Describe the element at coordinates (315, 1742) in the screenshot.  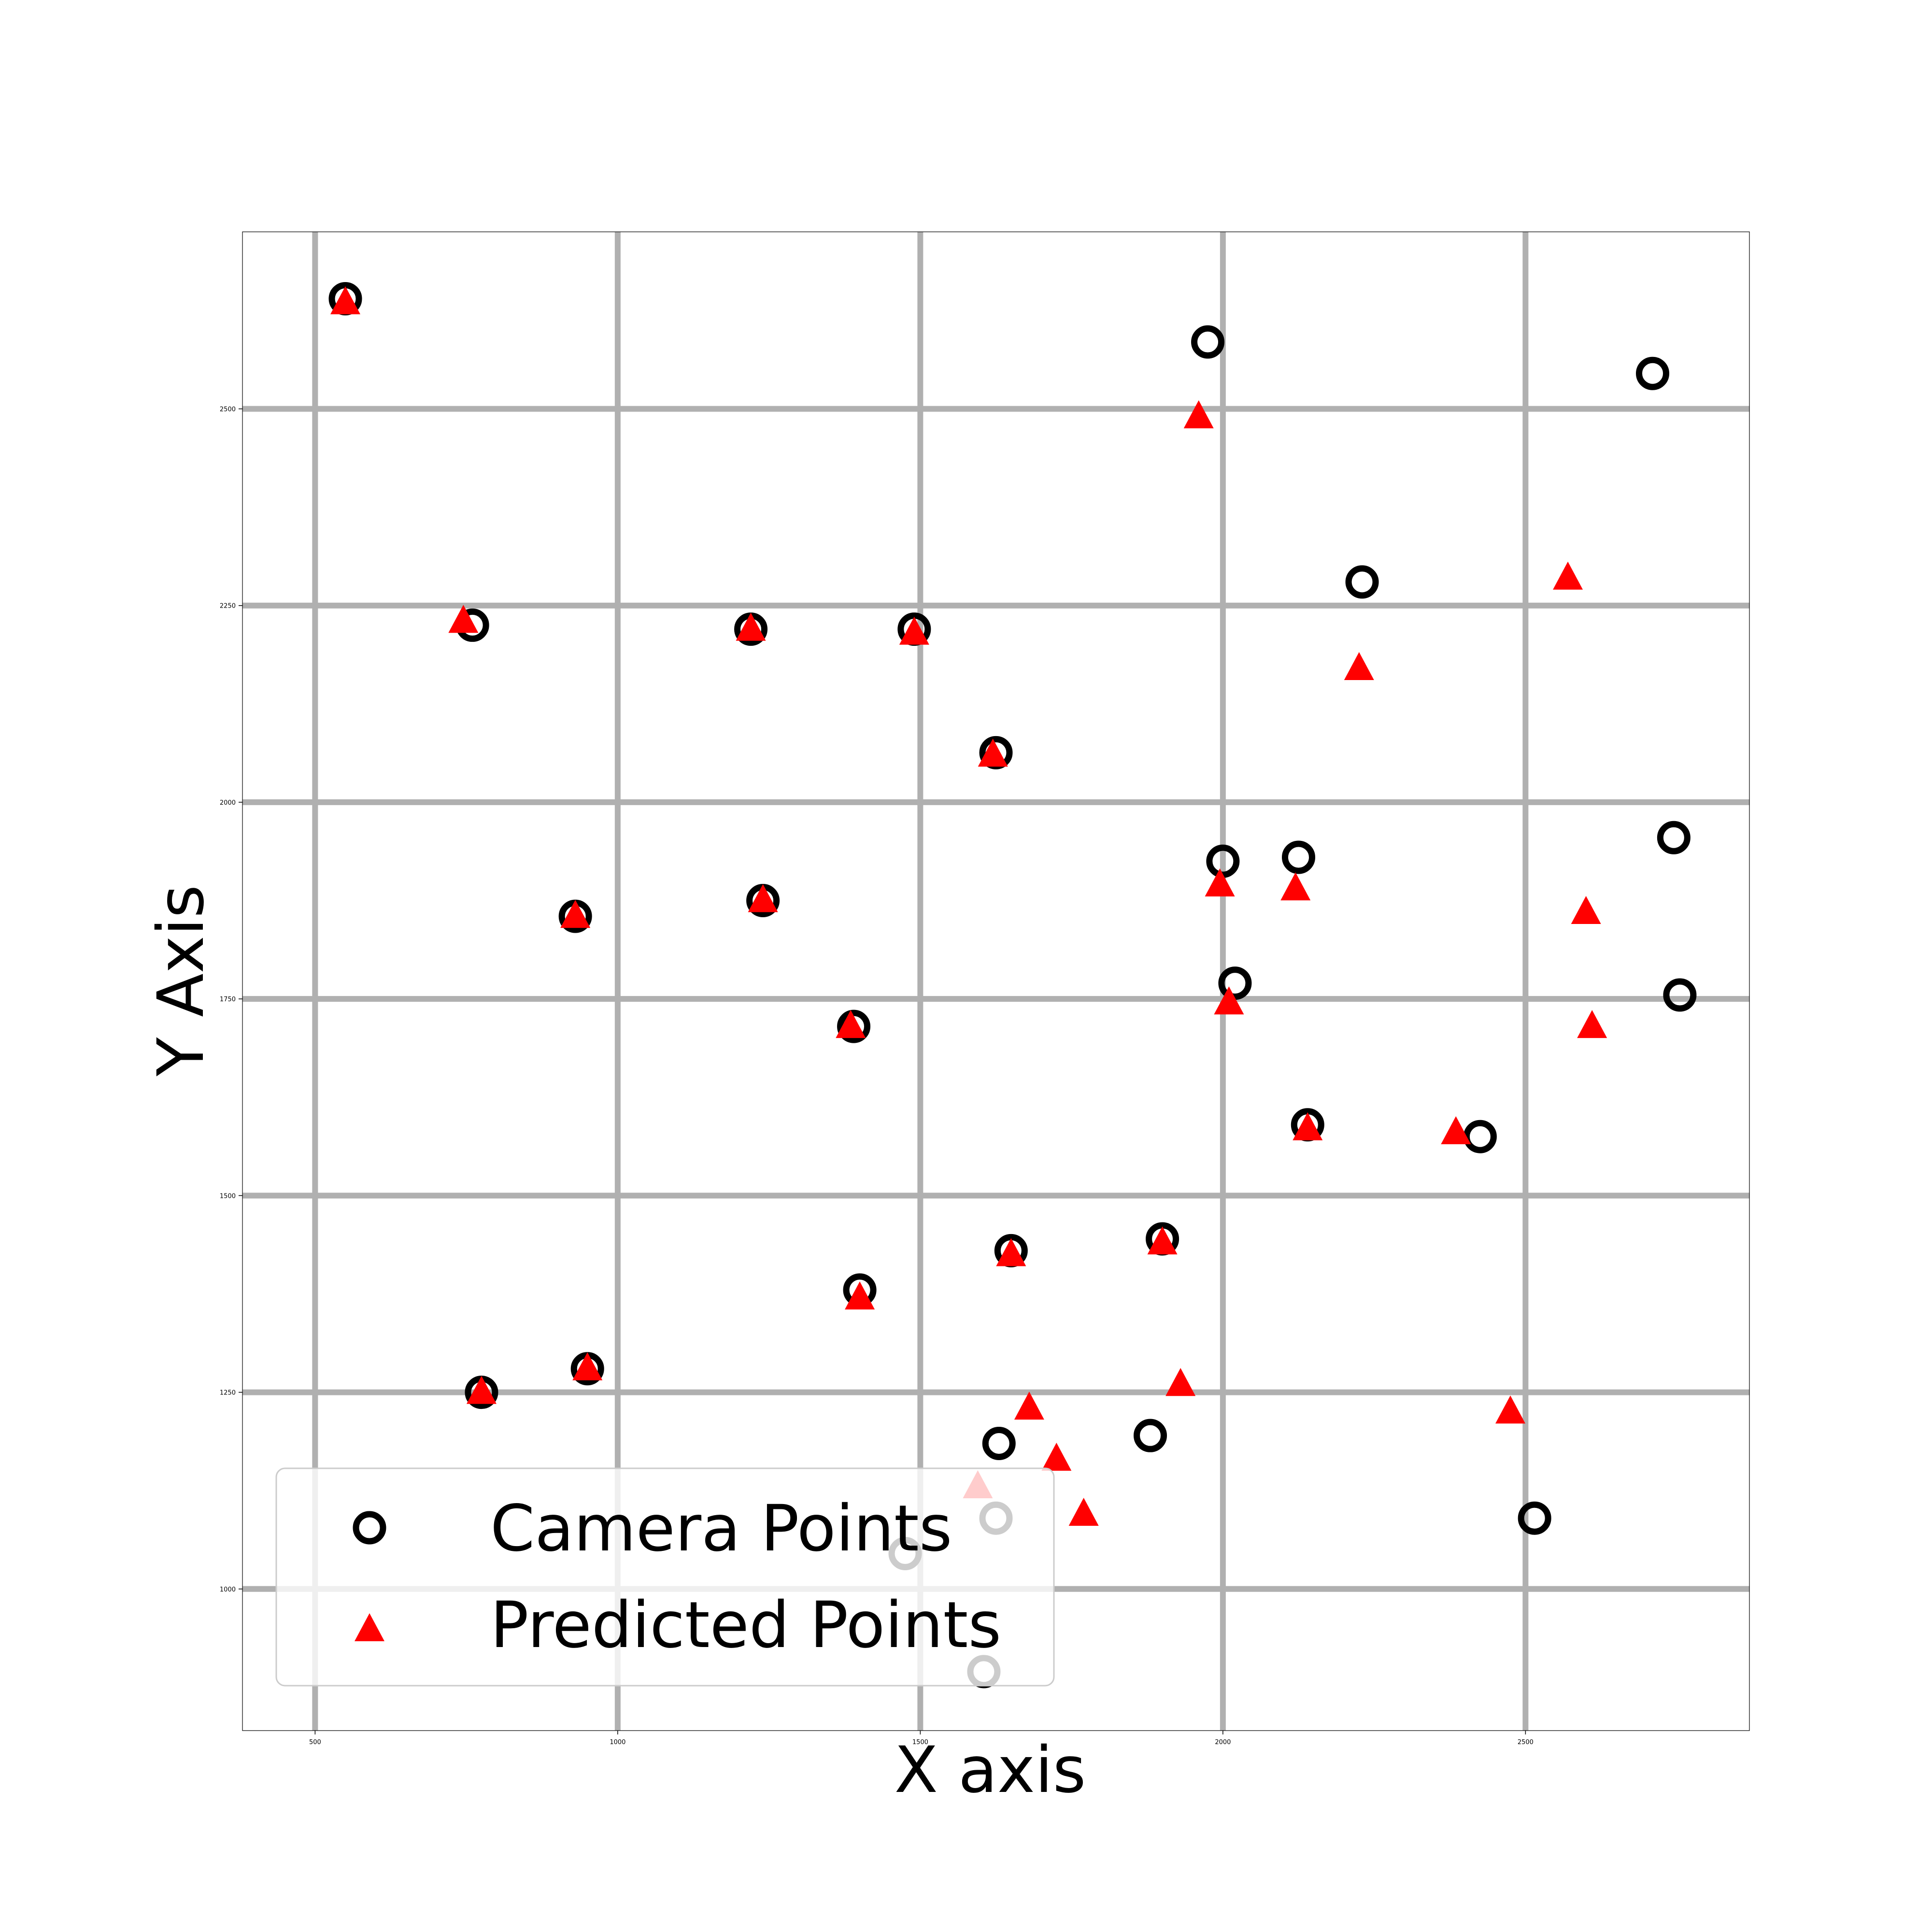
I see `x-tick-label: 500` at that location.